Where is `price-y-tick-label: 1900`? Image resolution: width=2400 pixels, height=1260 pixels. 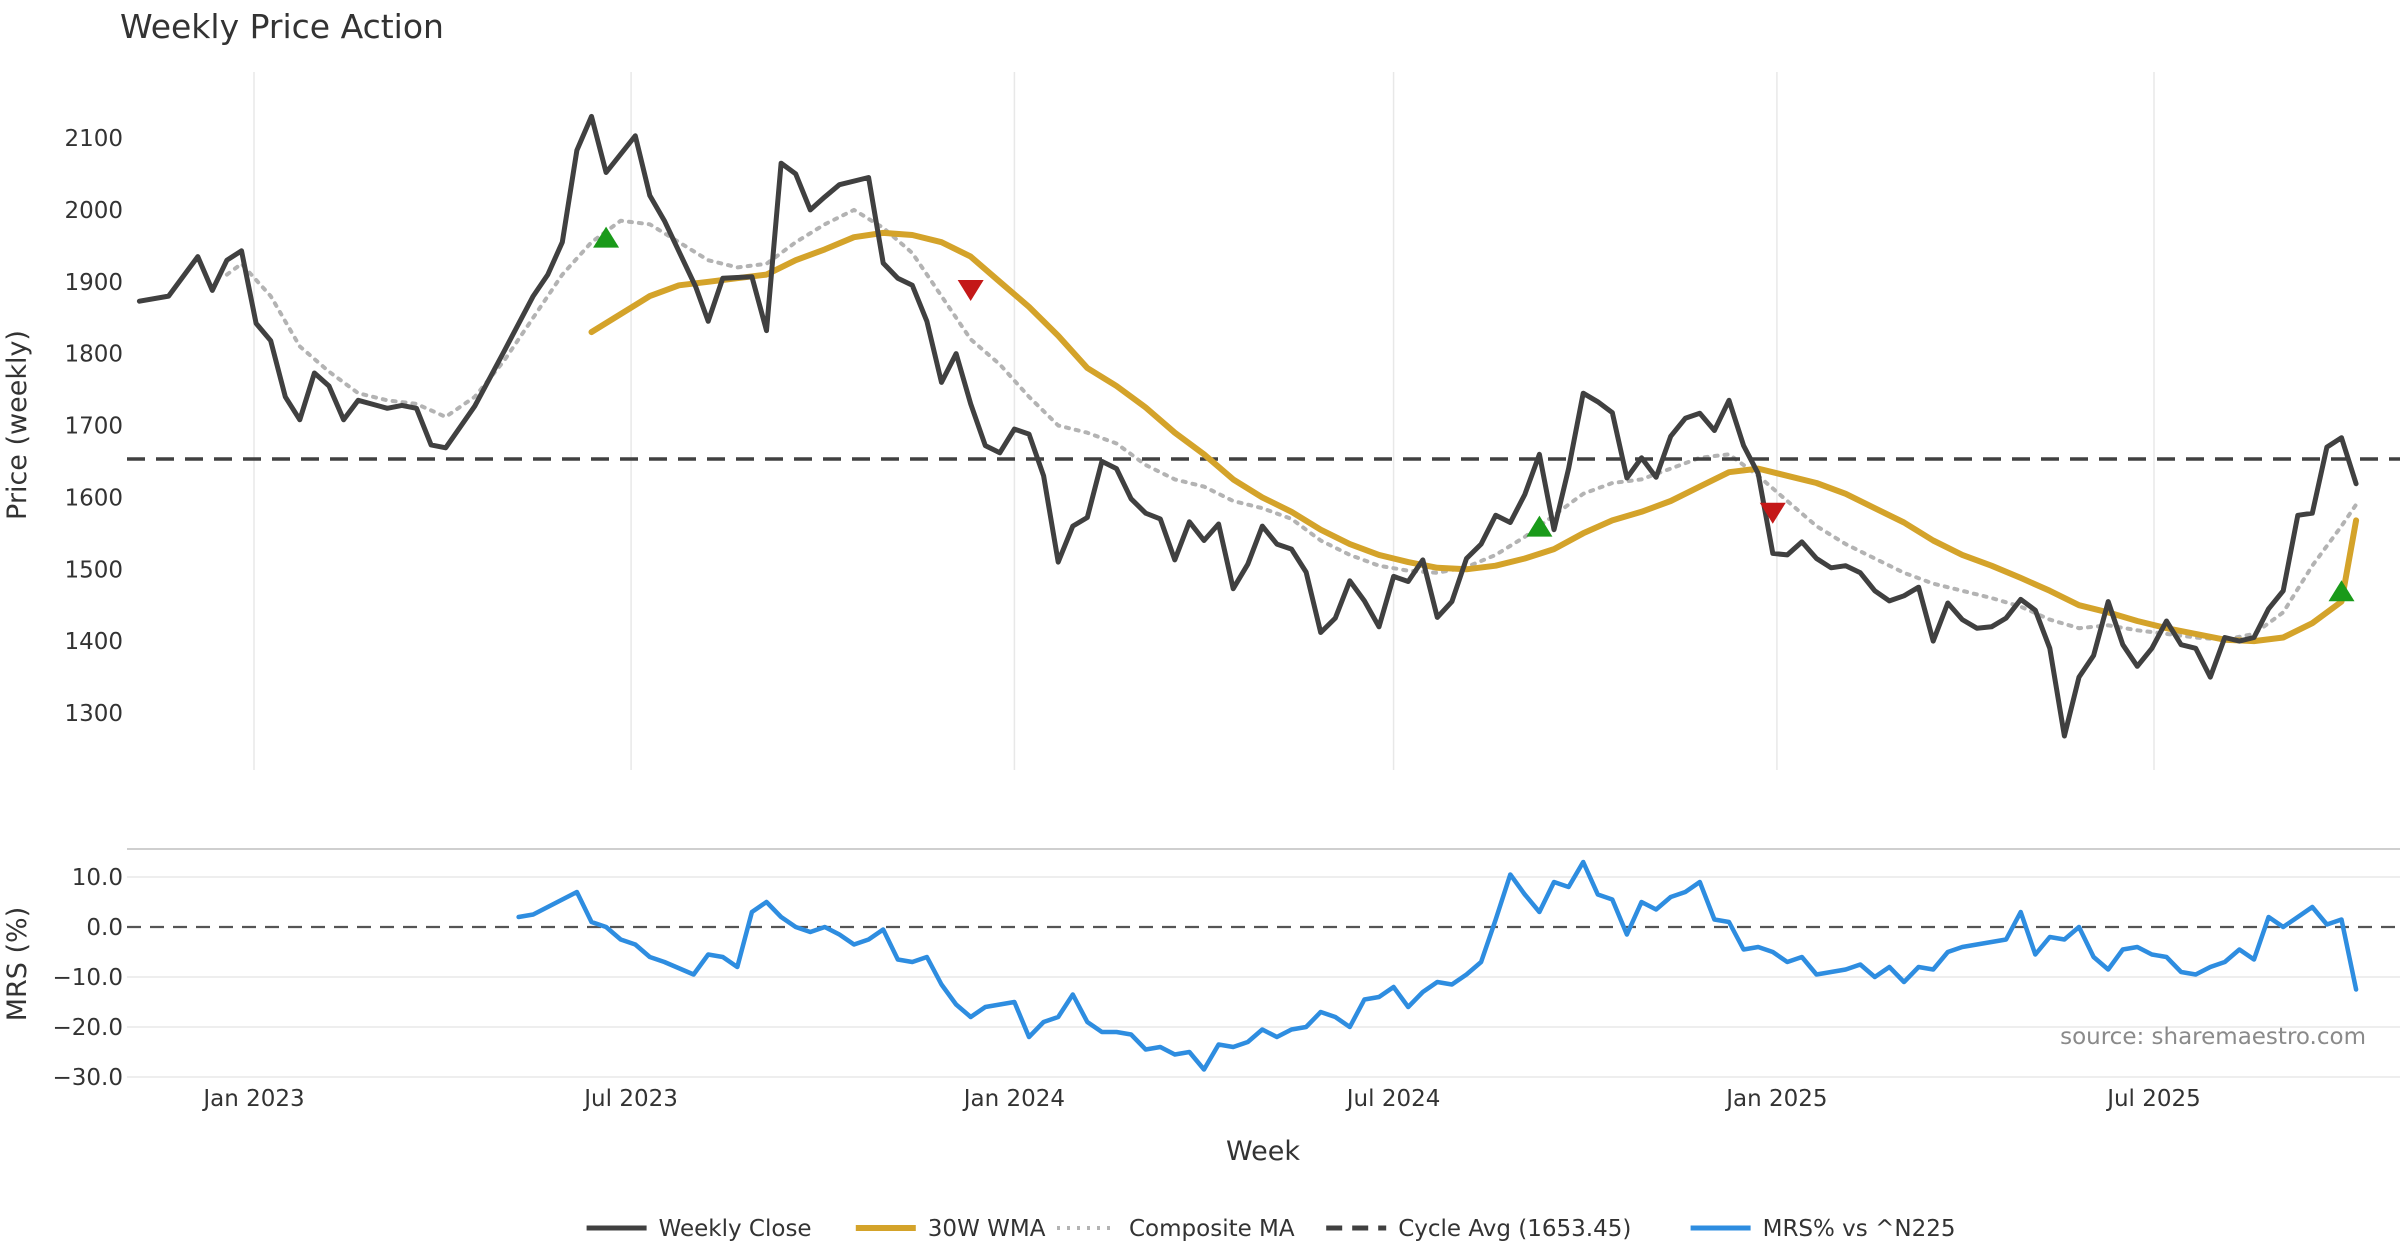 price-y-tick-label: 1900 is located at coordinates (93, 283).